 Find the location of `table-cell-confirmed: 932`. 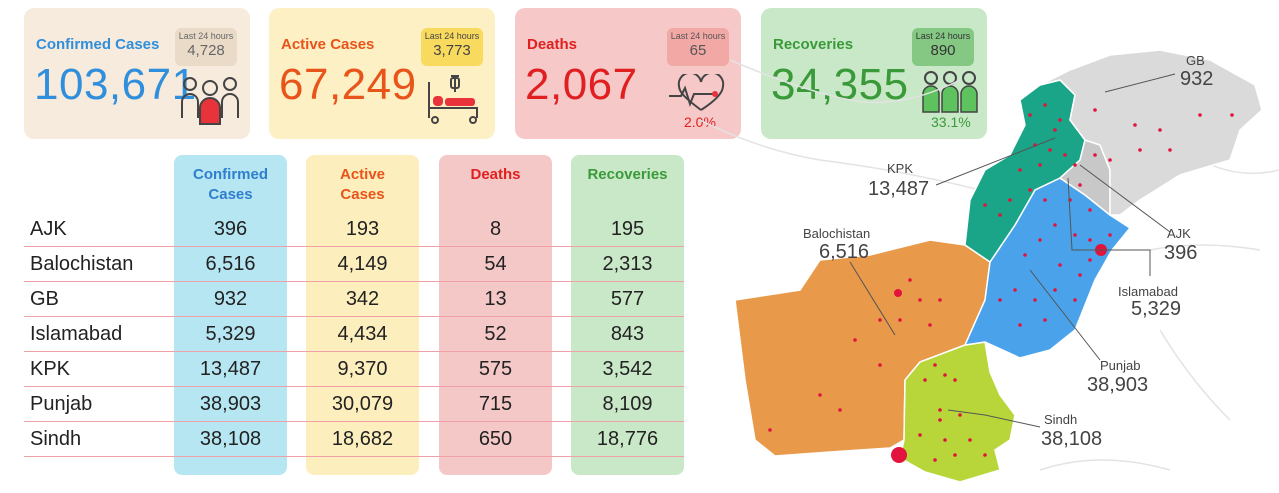

table-cell-confirmed: 932 is located at coordinates (230, 299).